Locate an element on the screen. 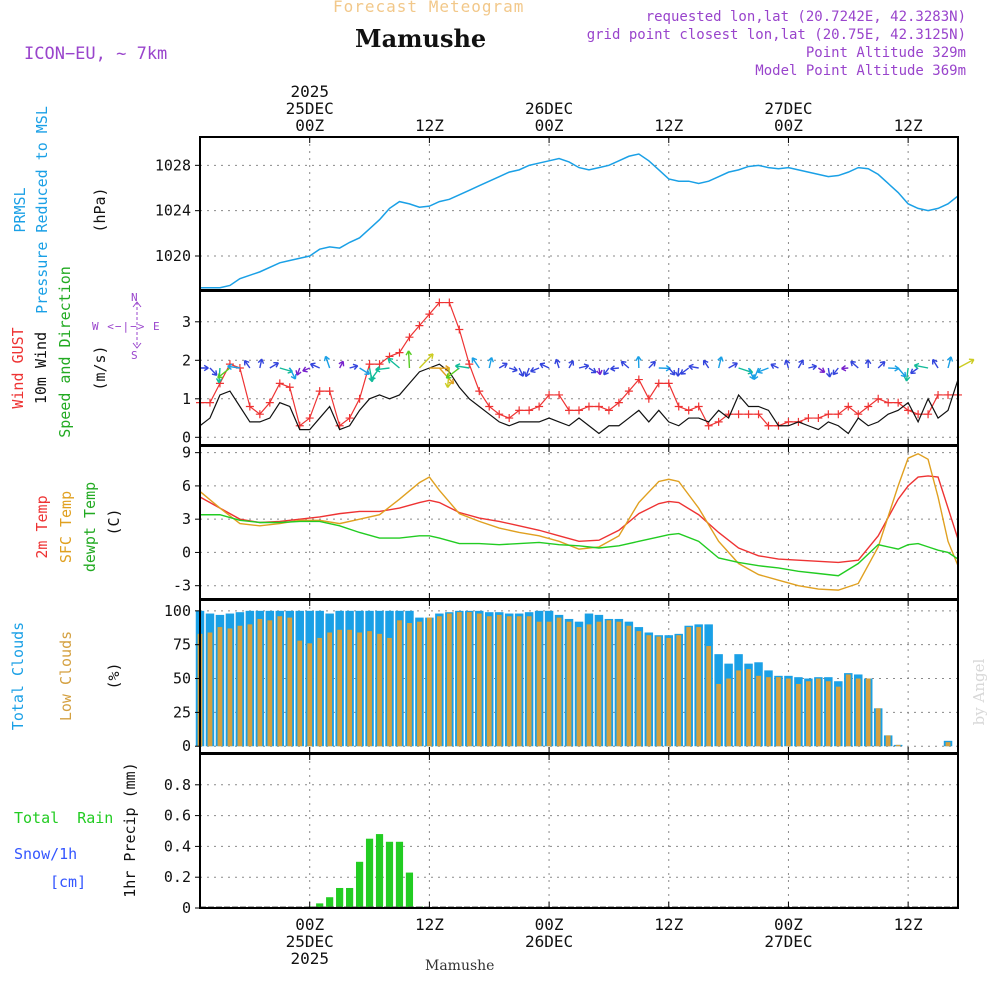 This screenshot has height=1000, width=1000. top-time-label: 2025 is located at coordinates (309, 91).